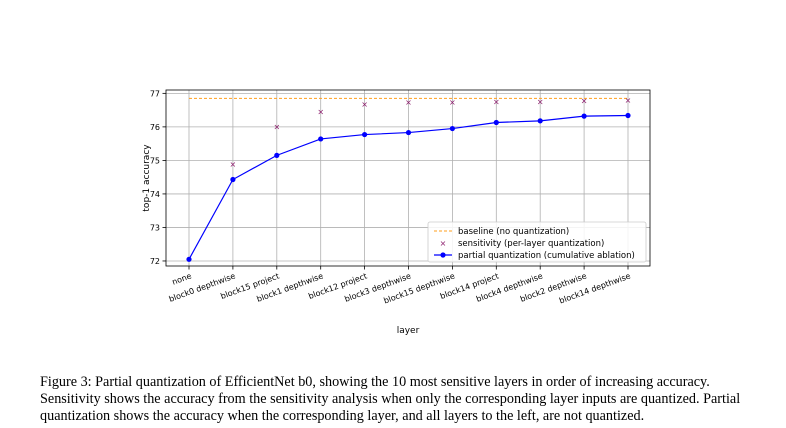  I want to click on legend-sensitivity-label: sensitivity (per-layer quantization), so click(531, 244).